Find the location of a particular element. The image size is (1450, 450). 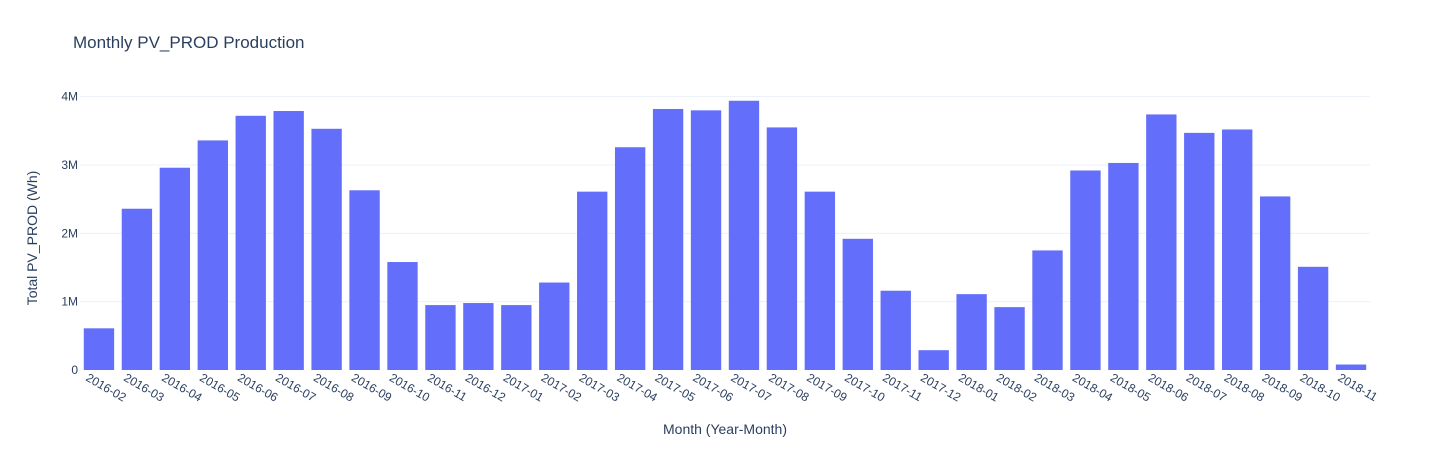

x-tick-label: 2017-08 is located at coordinates (788, 387).